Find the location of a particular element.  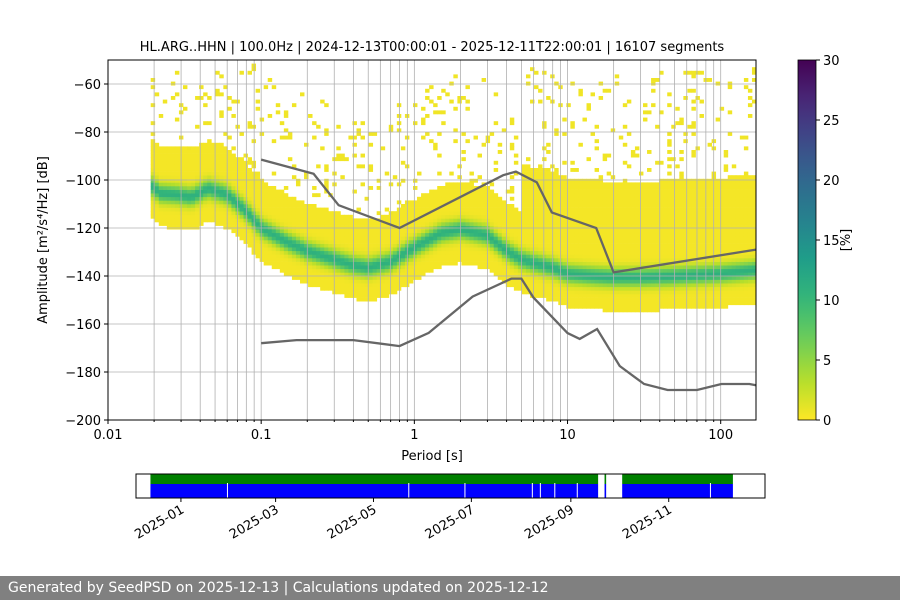

colorbar-tick-label: 30 is located at coordinates (831, 61).